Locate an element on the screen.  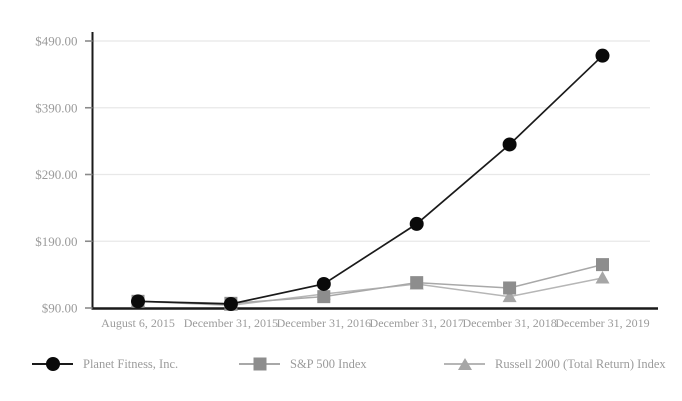
legend-item-russell2000: Russell 2000 (Total Return) Index is located at coordinates (555, 364).